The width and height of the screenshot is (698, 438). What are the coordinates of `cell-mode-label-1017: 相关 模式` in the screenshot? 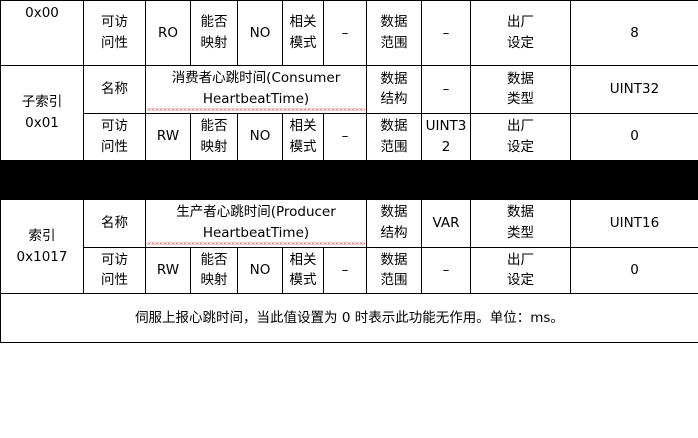 It's located at (303, 270).